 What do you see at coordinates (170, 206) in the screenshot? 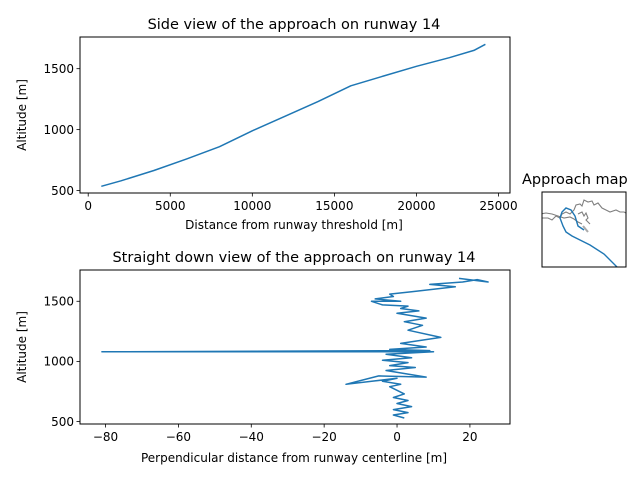
I see `side-view-xtick-label-1: 5000` at bounding box center [170, 206].